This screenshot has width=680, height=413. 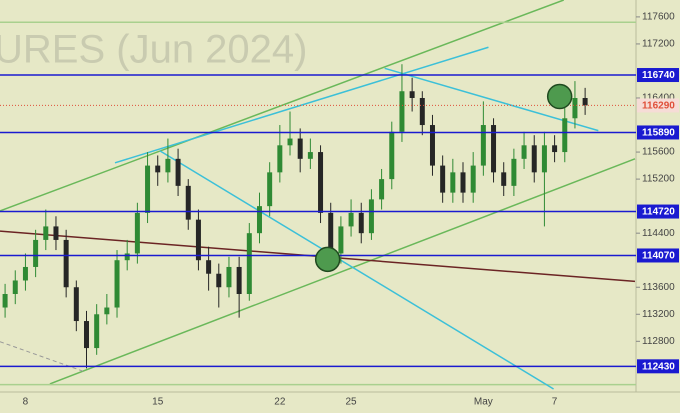 What do you see at coordinates (658, 287) in the screenshot?
I see `y-tick-label: 113600` at bounding box center [658, 287].